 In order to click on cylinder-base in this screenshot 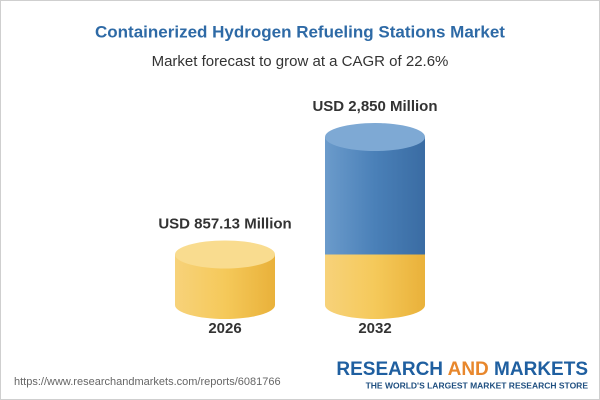, I will do `click(375, 286)`.